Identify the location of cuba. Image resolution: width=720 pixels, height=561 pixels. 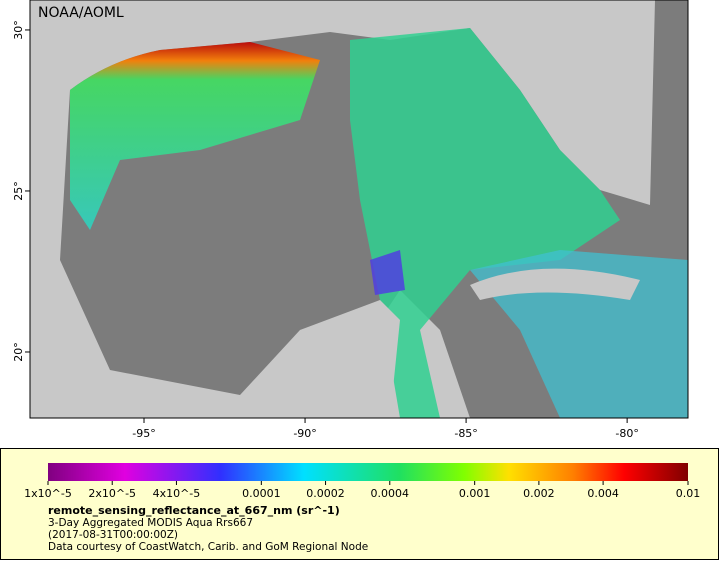
(555, 284).